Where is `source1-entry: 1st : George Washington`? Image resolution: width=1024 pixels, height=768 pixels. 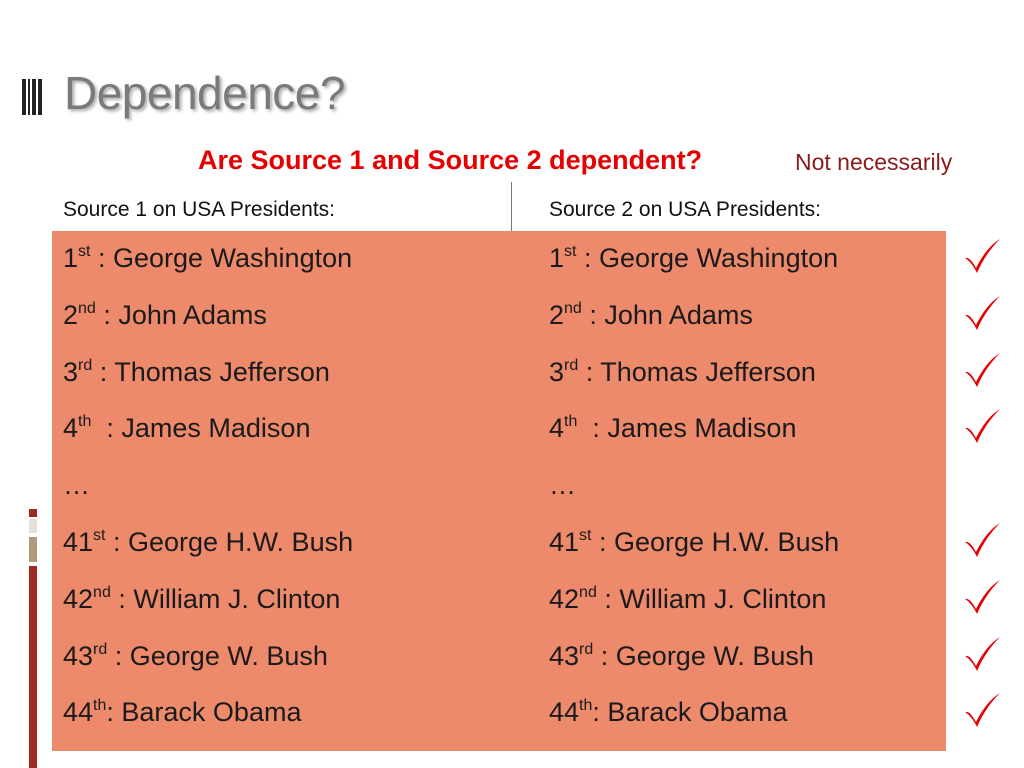
source1-entry: 1st : George Washington is located at coordinates (207, 258).